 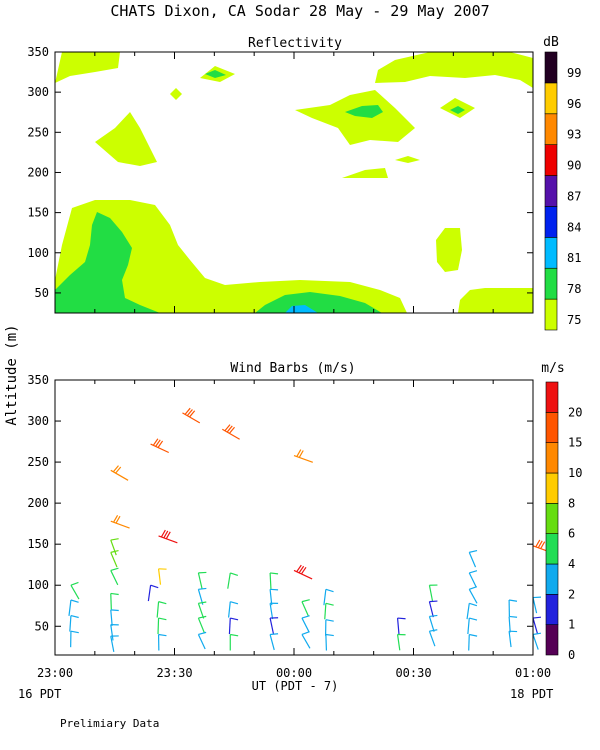 What do you see at coordinates (292, 368) in the screenshot?
I see `wind-barbs-title: Wind Barbs (m/s)` at bounding box center [292, 368].